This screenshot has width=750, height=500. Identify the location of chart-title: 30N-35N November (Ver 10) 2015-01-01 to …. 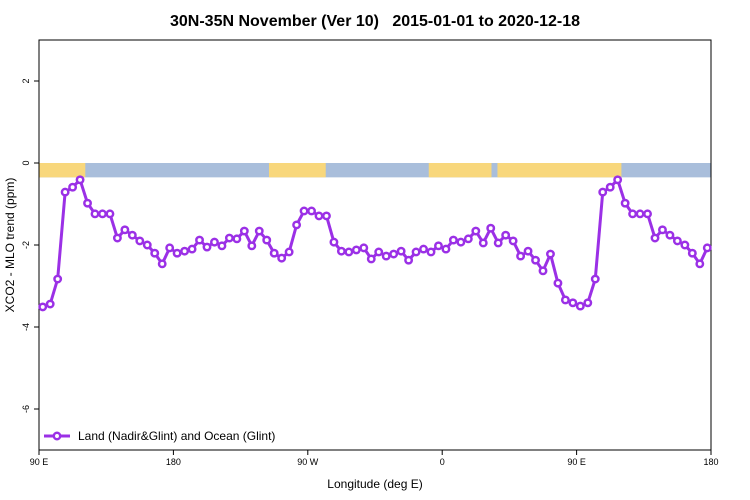
(375, 21).